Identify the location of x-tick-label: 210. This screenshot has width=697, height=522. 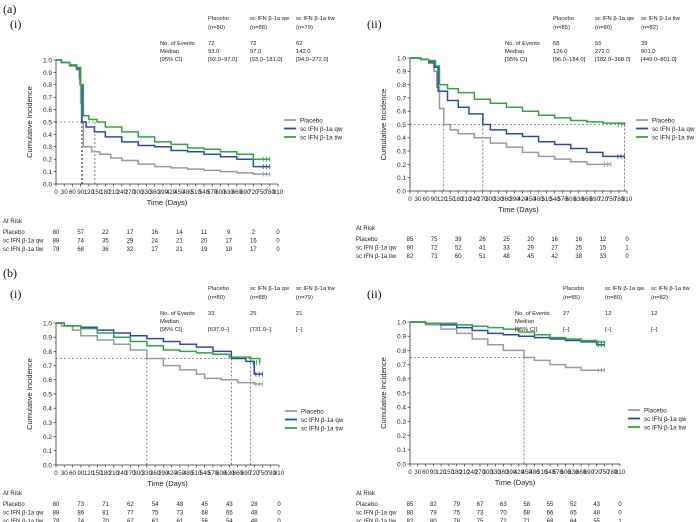
(464, 472).